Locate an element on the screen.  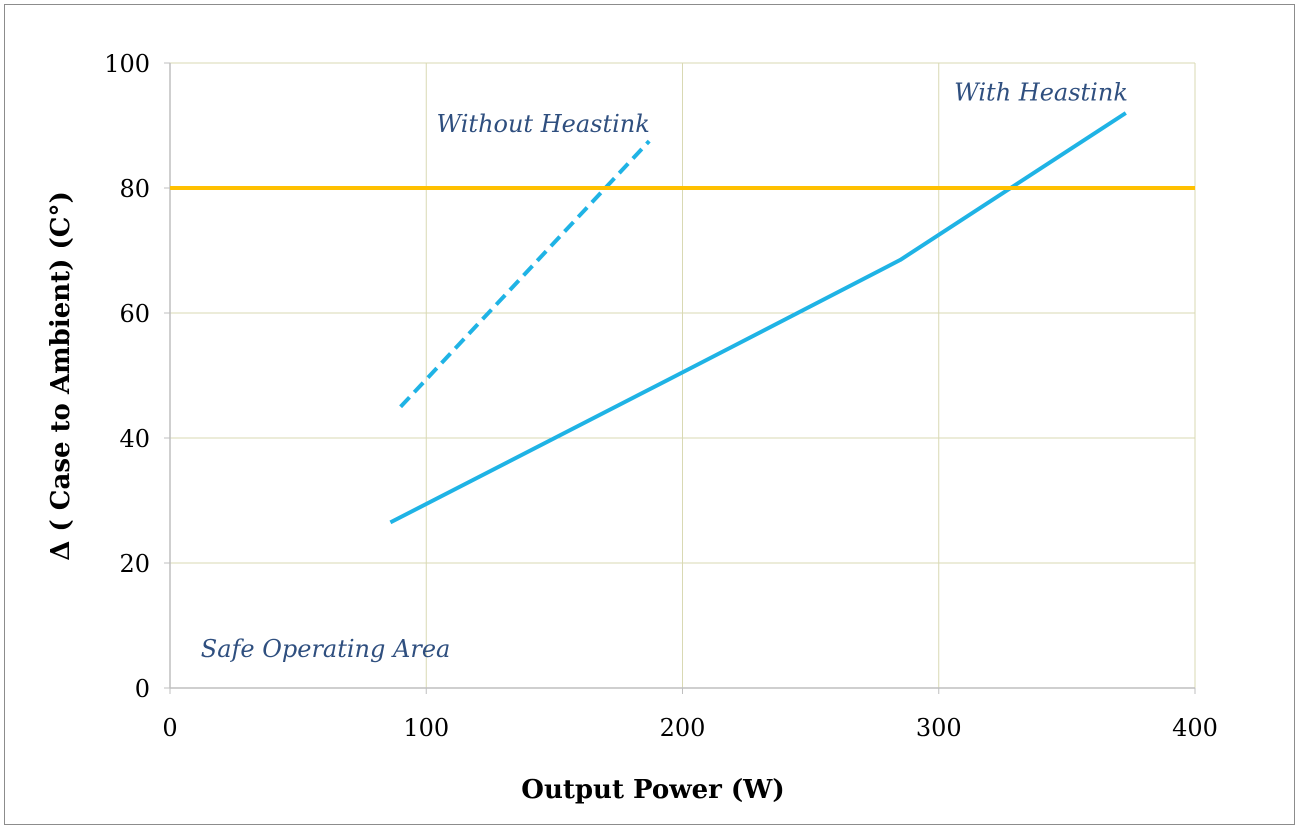
y-tick-label: 0 is located at coordinates (142, 689).